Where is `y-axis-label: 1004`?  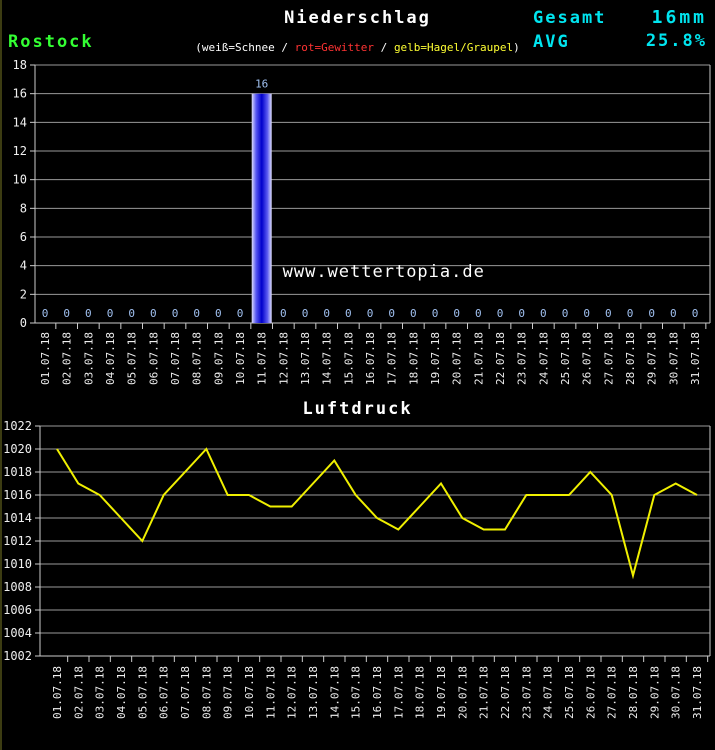
y-axis-label: 1004 is located at coordinates (17, 633).